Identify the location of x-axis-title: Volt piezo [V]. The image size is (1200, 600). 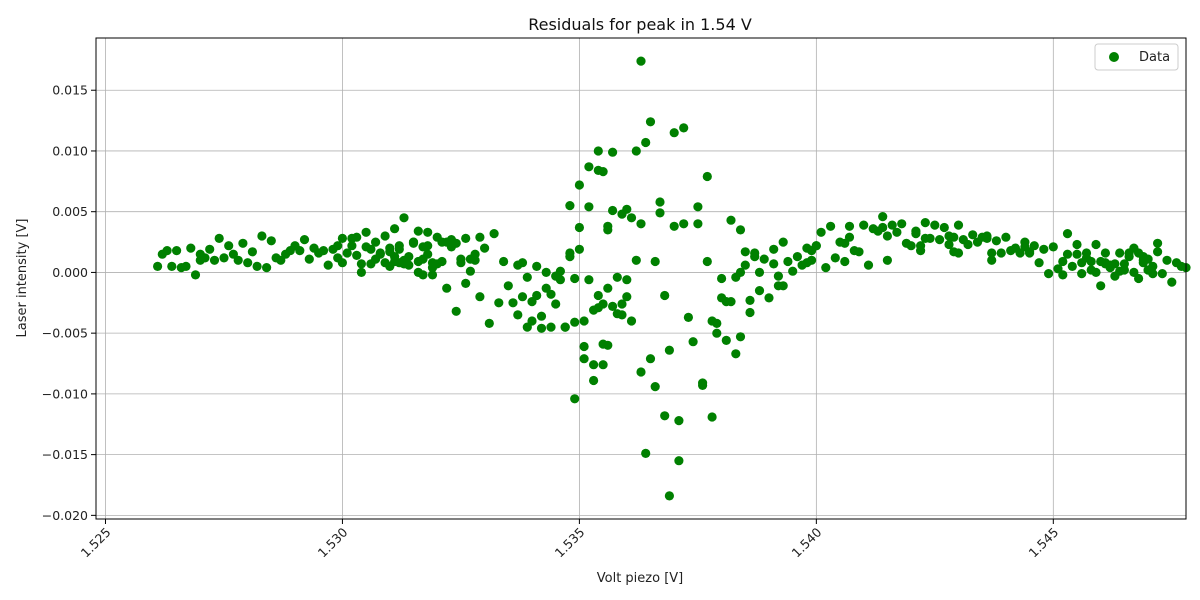
(640, 578).